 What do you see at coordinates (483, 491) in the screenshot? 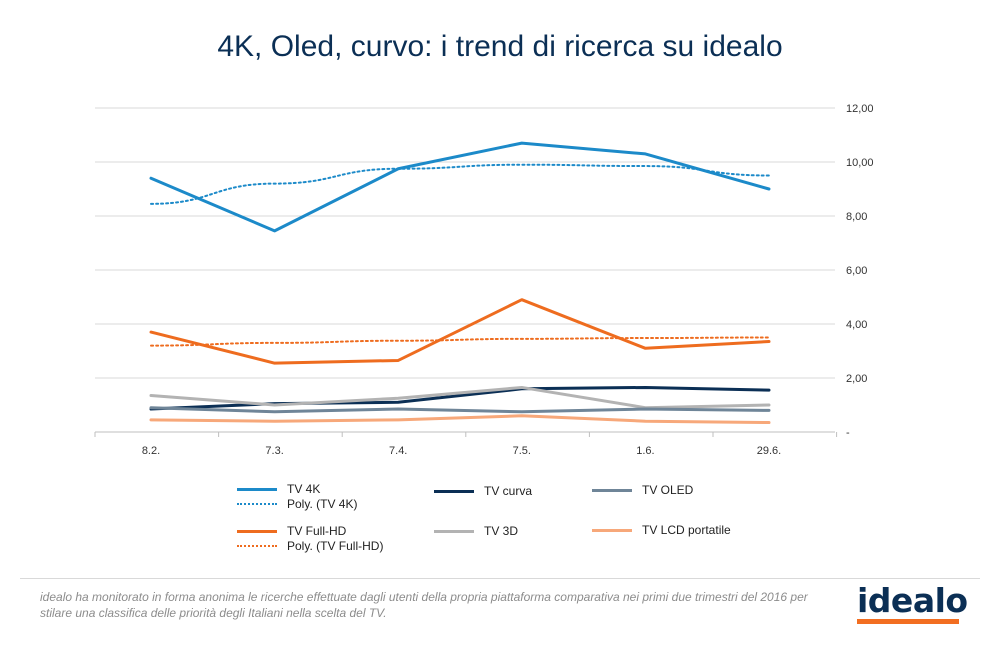
I see `legend-item-tv-curva: TV curva` at bounding box center [483, 491].